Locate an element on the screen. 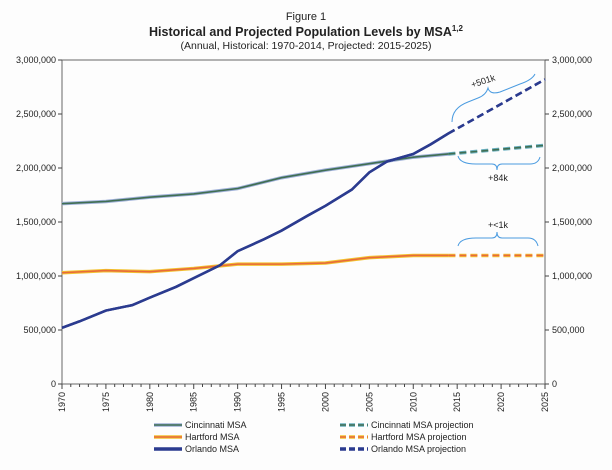 The width and height of the screenshot is (612, 470). annotation-label: +84k is located at coordinates (498, 178).